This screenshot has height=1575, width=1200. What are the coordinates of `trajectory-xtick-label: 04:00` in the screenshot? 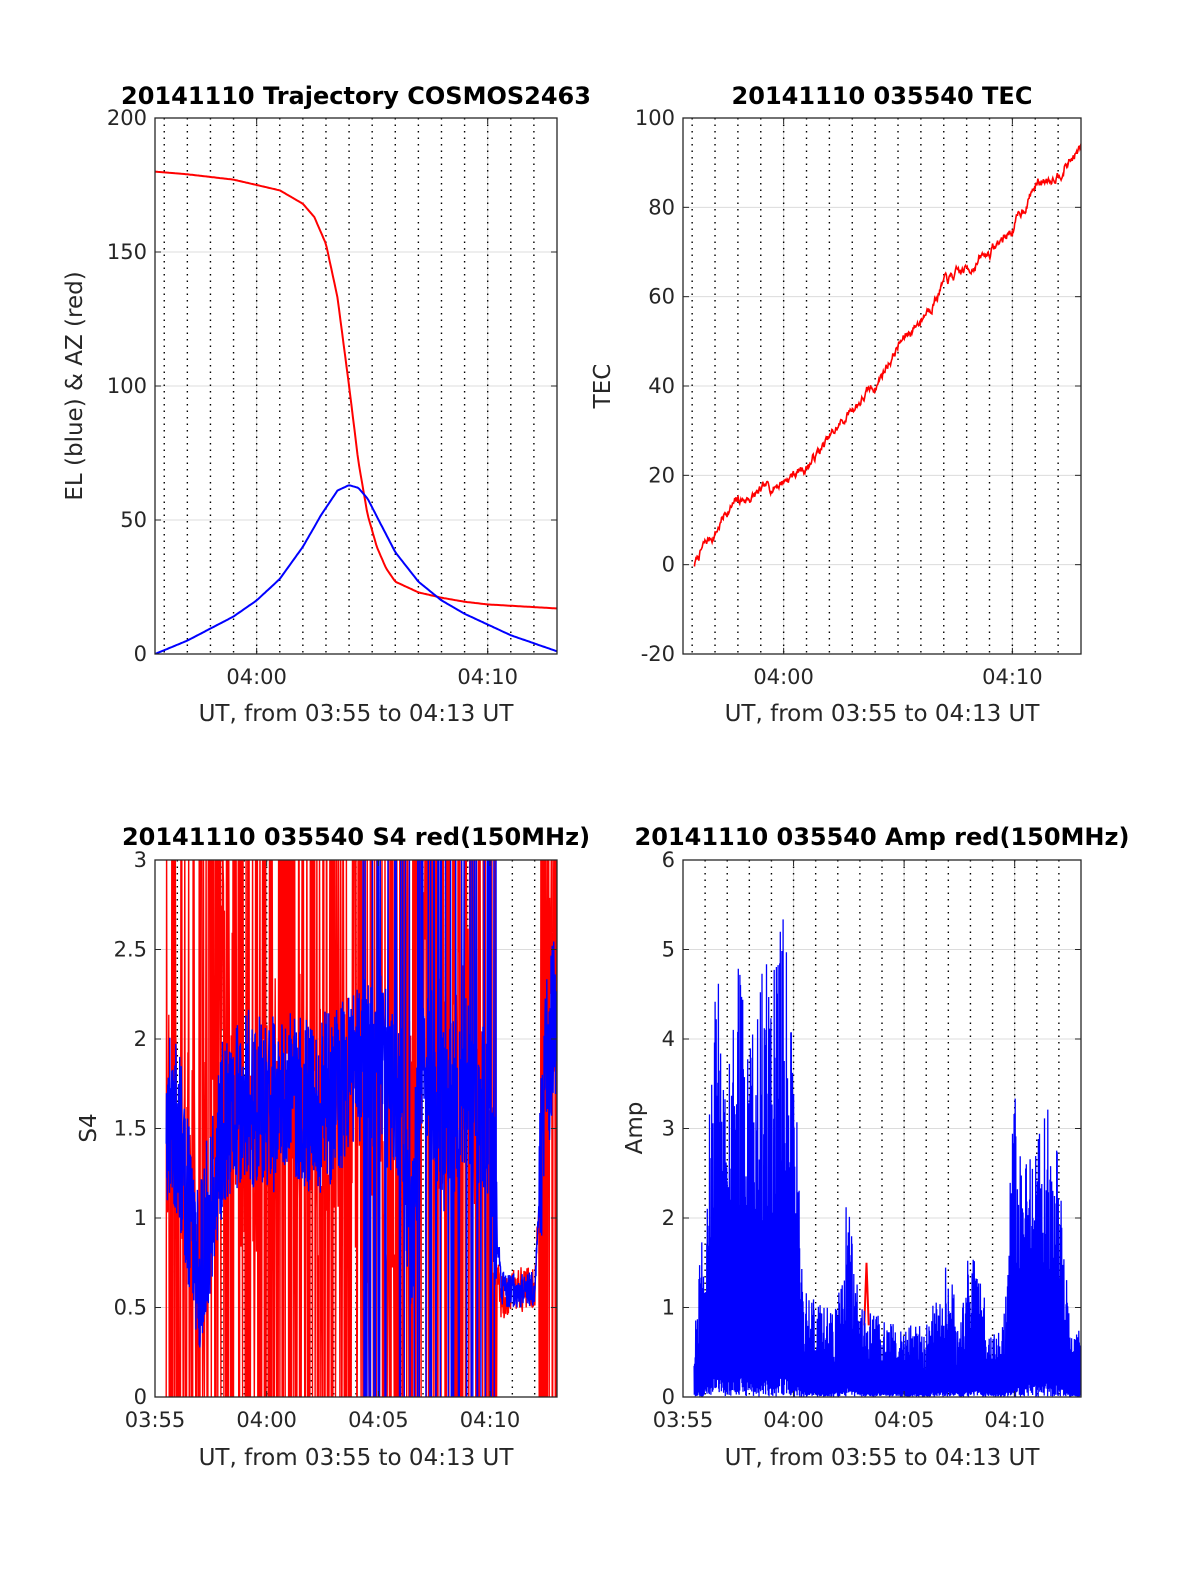 It's located at (256, 677).